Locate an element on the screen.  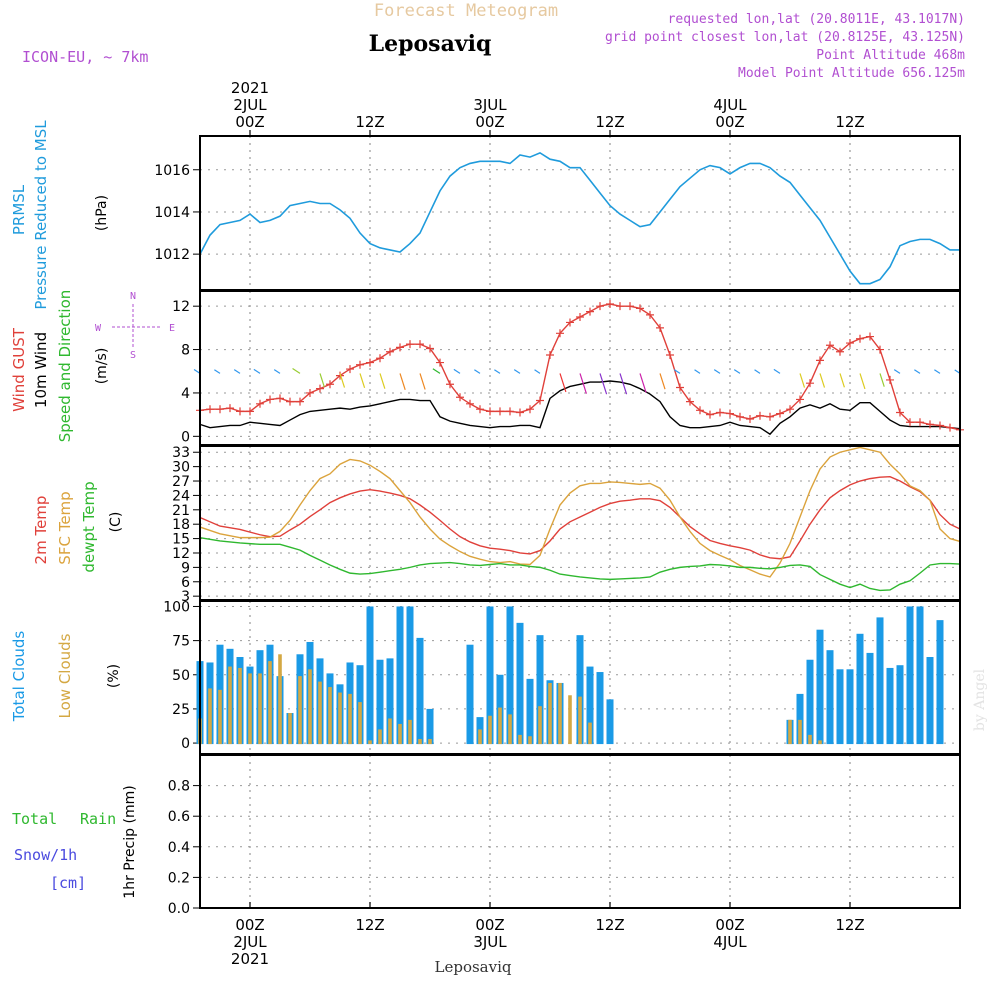
cloud-labels: Total Clouds Low Clouds (%) is located at coordinates (66, 677).